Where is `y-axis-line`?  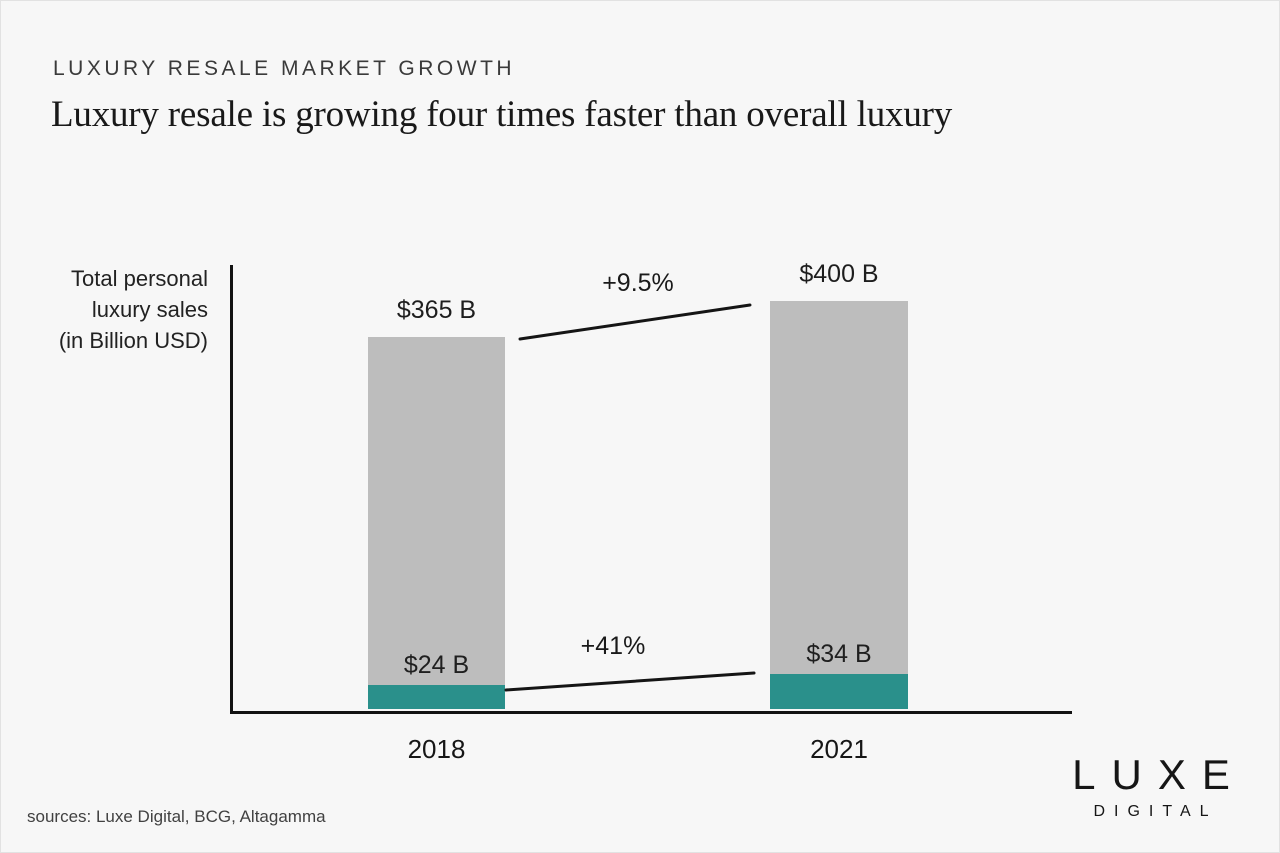
y-axis-line is located at coordinates (231, 489).